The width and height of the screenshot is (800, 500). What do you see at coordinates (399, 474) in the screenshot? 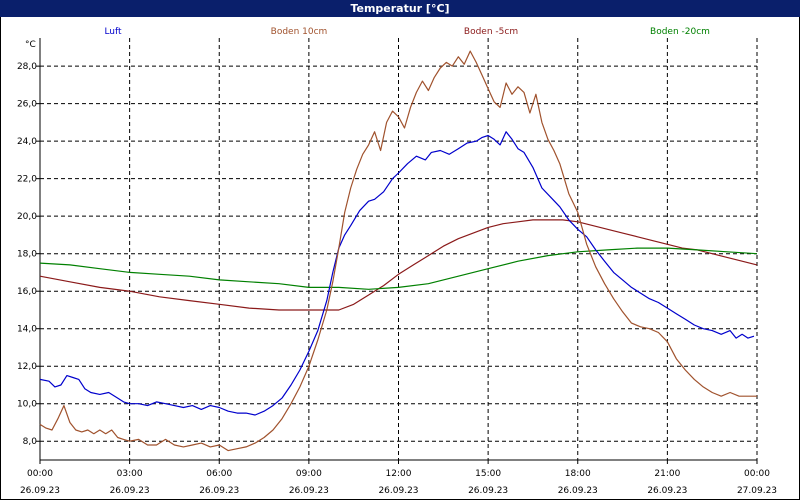
I see `x-tick-time: 12:00` at bounding box center [399, 474].